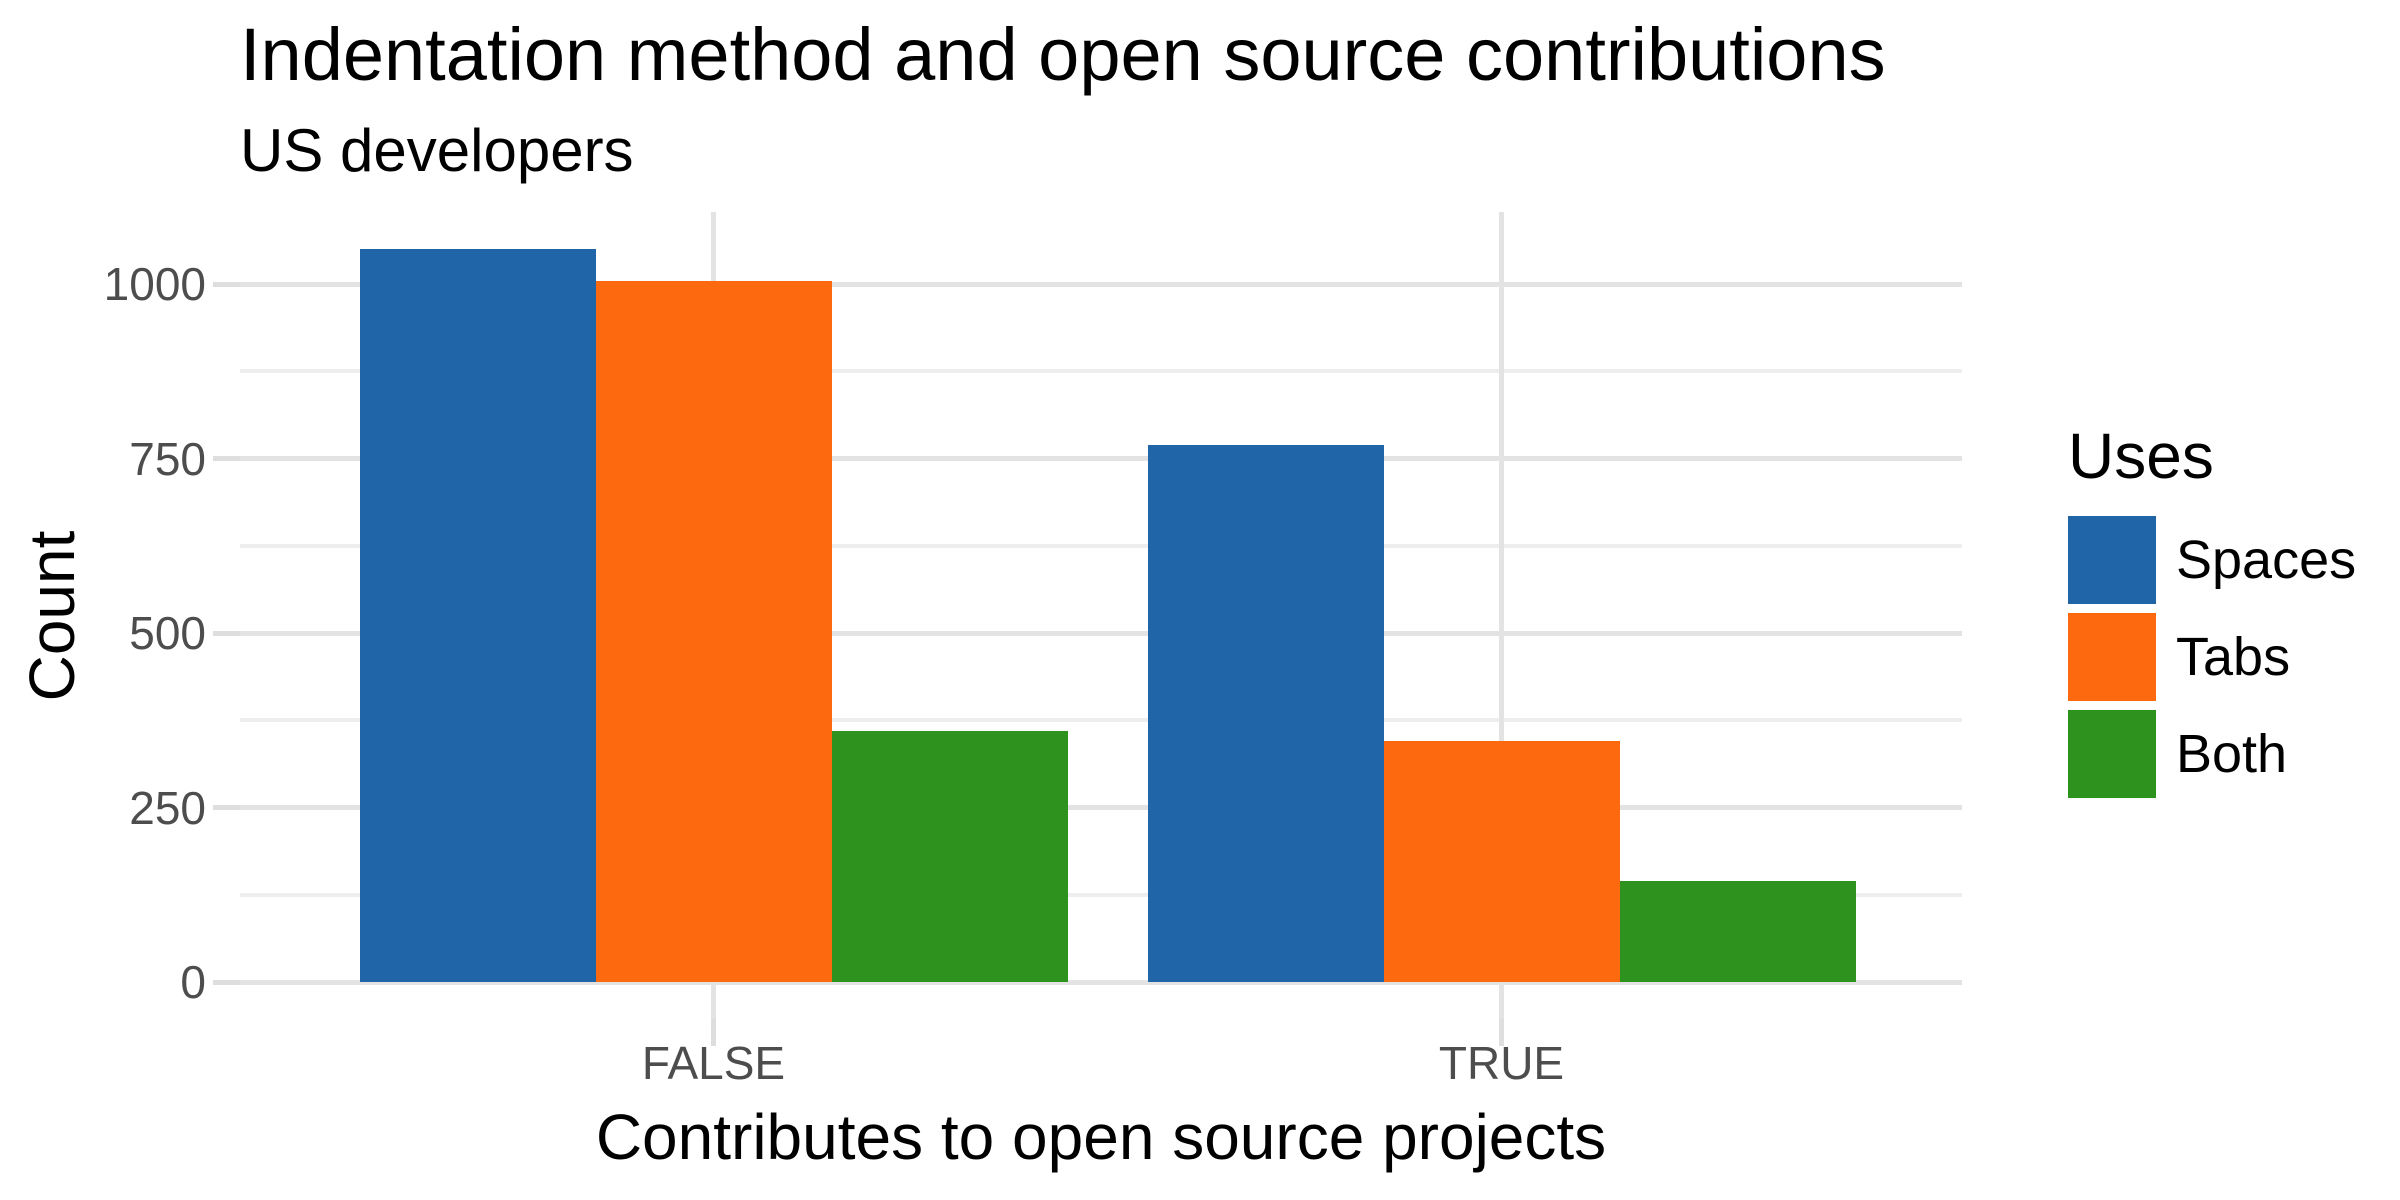 The width and height of the screenshot is (2400, 1200). I want to click on bar-true-tabs, so click(1501, 861).